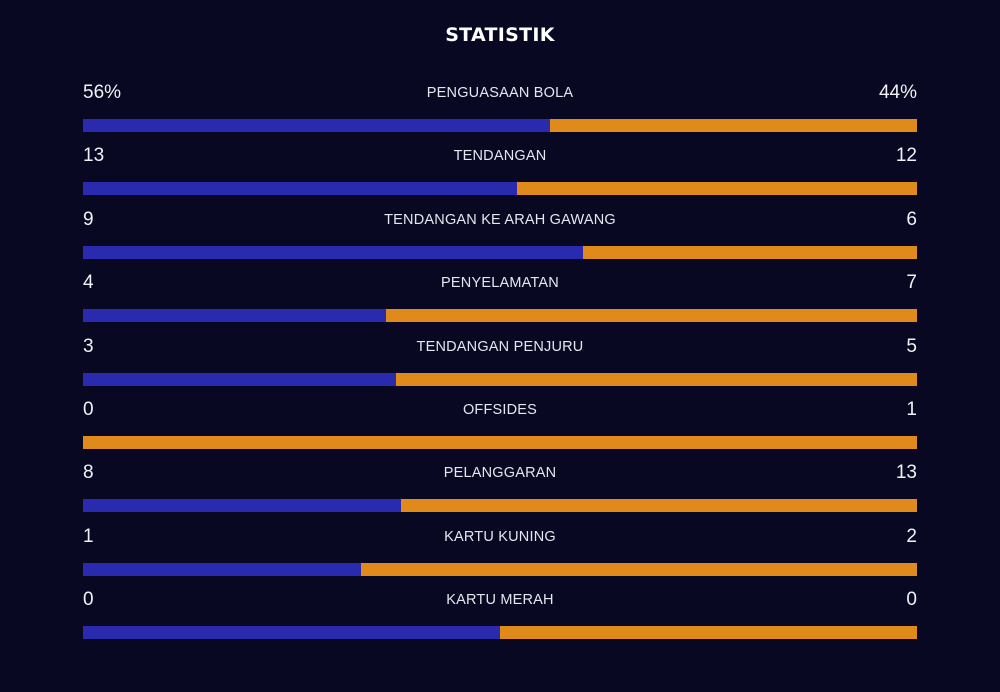 The height and width of the screenshot is (692, 1000). What do you see at coordinates (88, 536) in the screenshot?
I see `home-value: 1` at bounding box center [88, 536].